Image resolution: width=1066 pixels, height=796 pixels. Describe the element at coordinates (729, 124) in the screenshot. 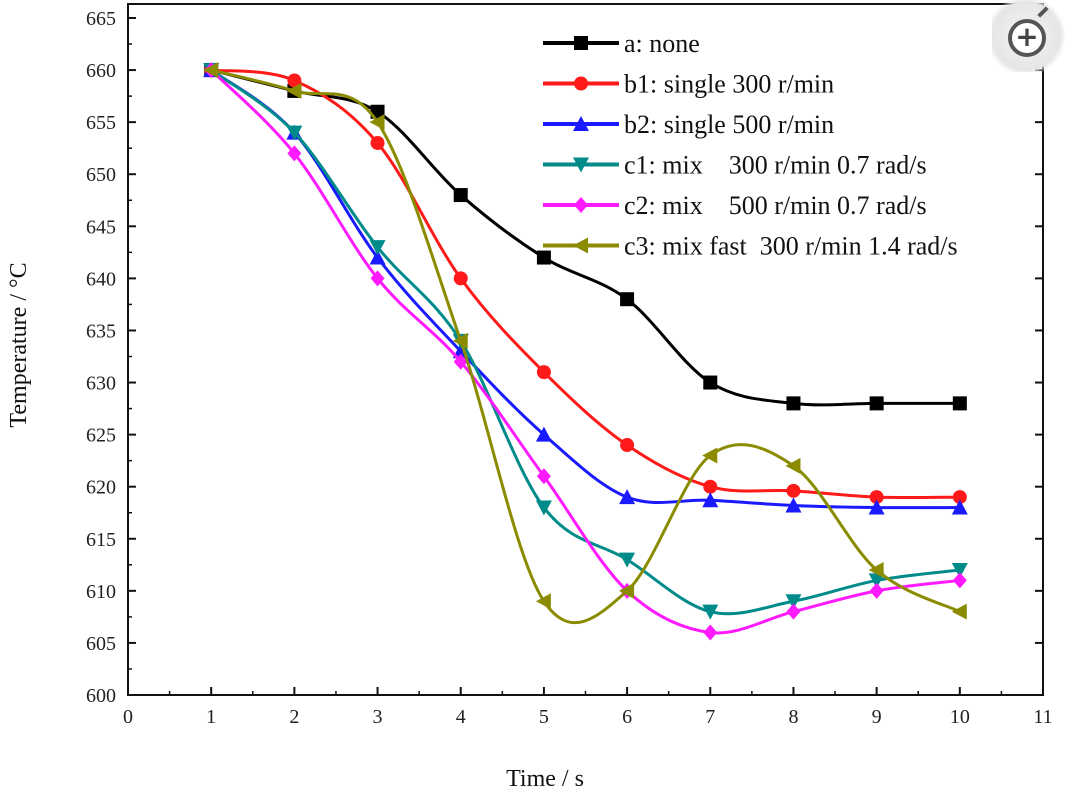

I see `legend-label: b2: single 500 r/min` at that location.